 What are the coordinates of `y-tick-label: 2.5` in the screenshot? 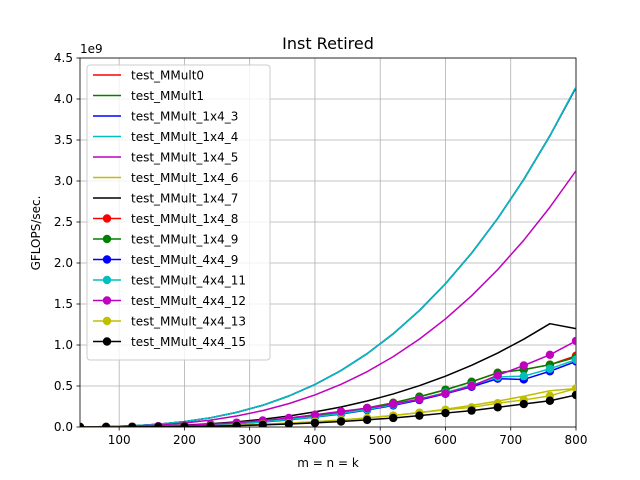 It's located at (63, 222).